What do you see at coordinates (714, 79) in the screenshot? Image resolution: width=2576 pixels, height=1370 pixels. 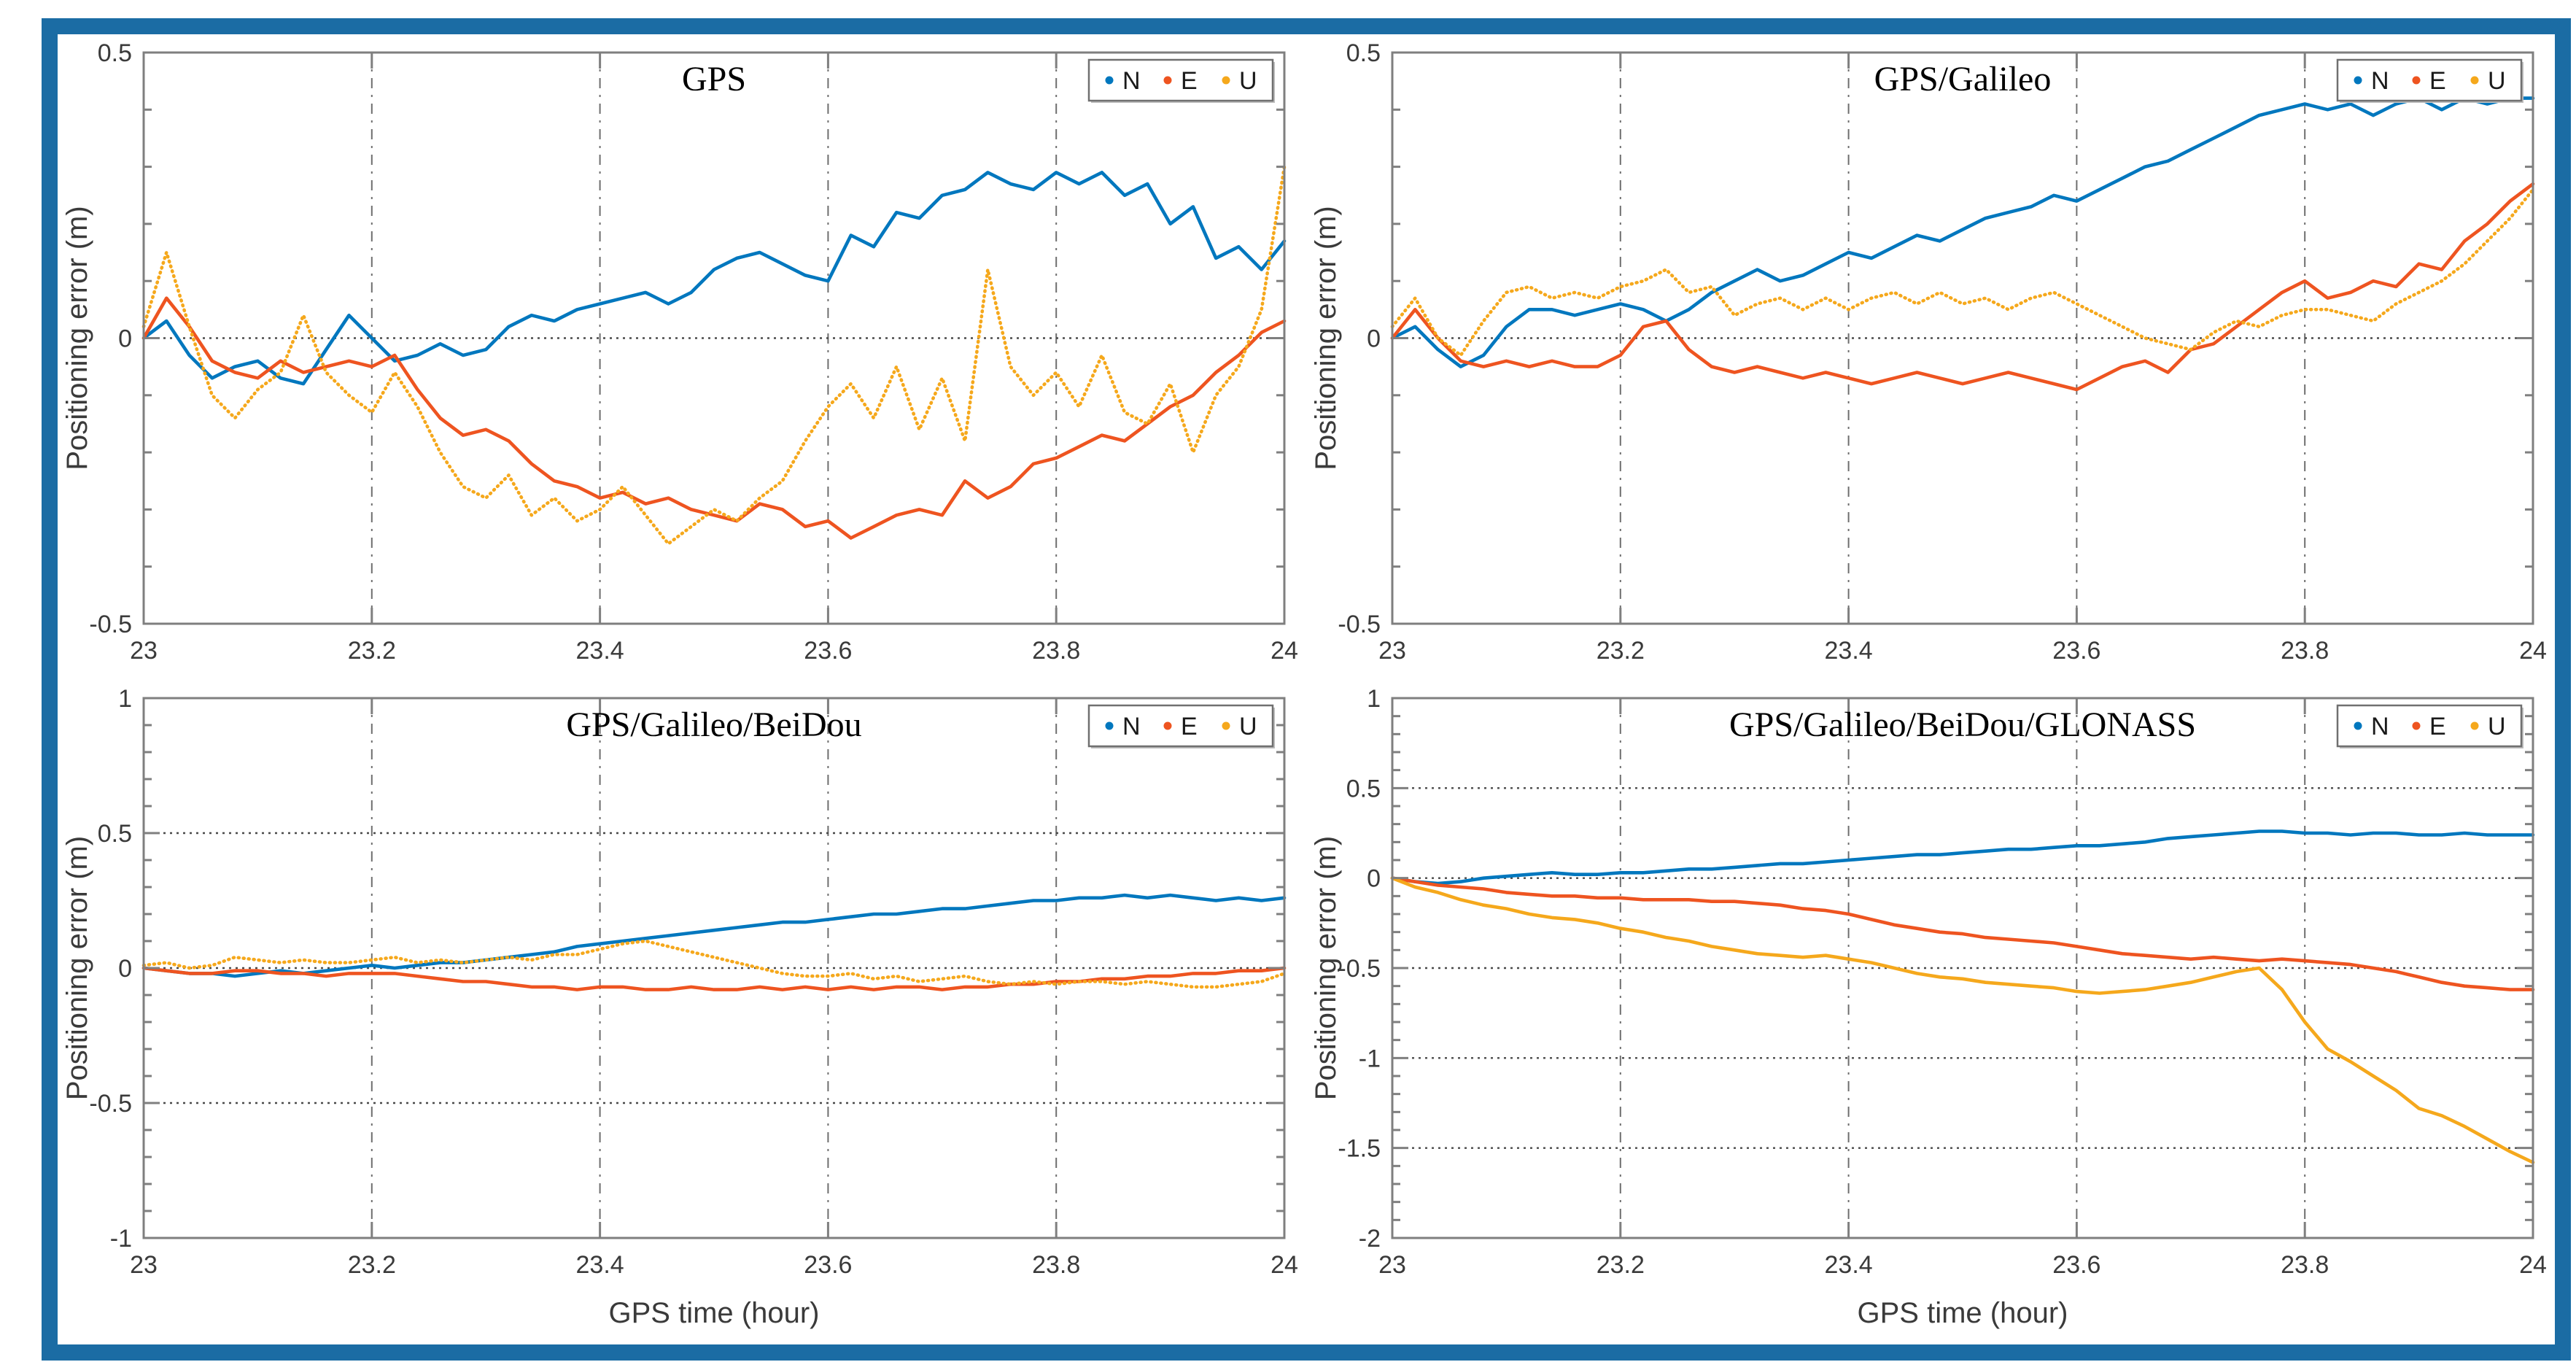 I see `panel-title: GPS` at bounding box center [714, 79].